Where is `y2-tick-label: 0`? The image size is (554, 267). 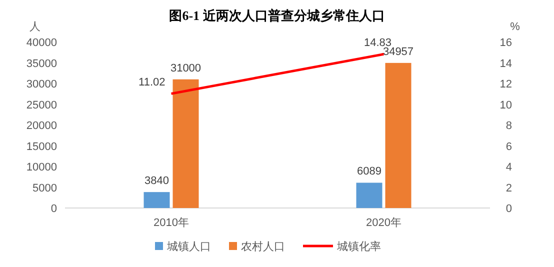
y2-tick-label: 0 is located at coordinates (509, 209).